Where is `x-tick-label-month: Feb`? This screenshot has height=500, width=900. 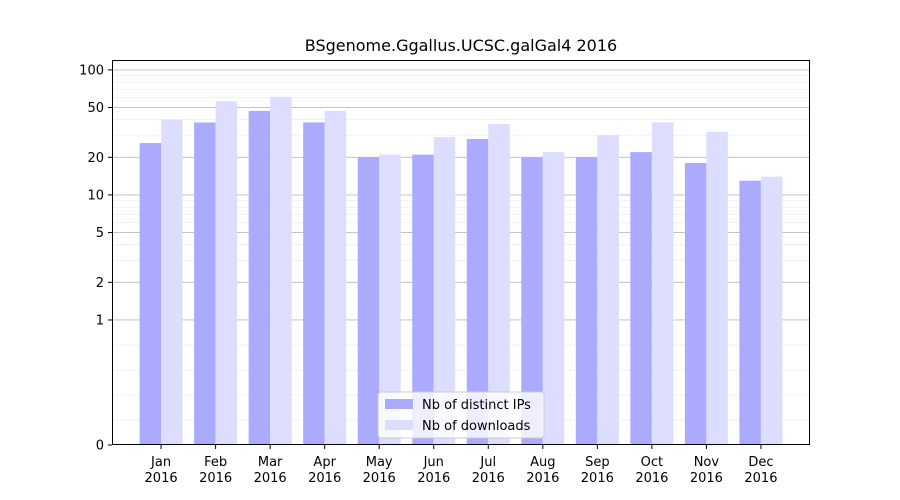 x-tick-label-month: Feb is located at coordinates (215, 462).